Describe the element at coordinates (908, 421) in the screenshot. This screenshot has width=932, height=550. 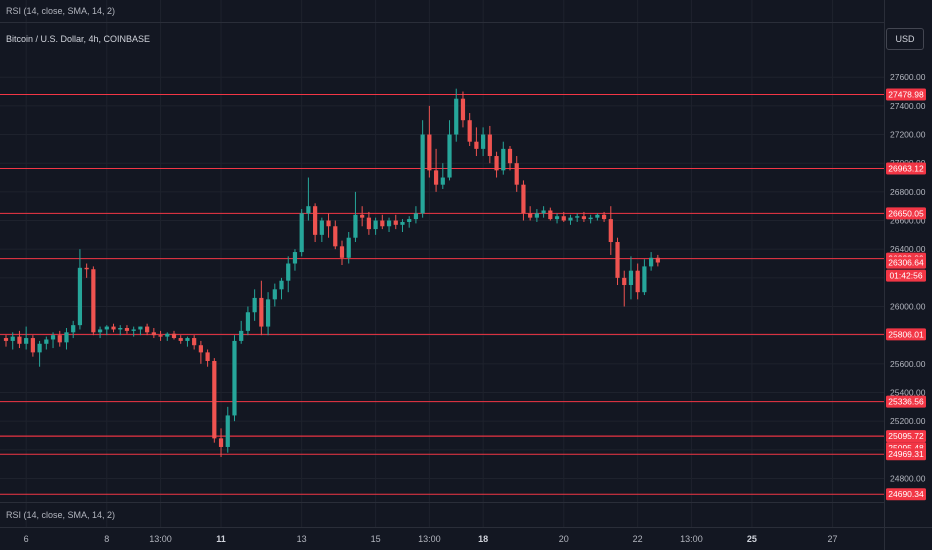
I see `price-tick-label: 25200.00` at that location.